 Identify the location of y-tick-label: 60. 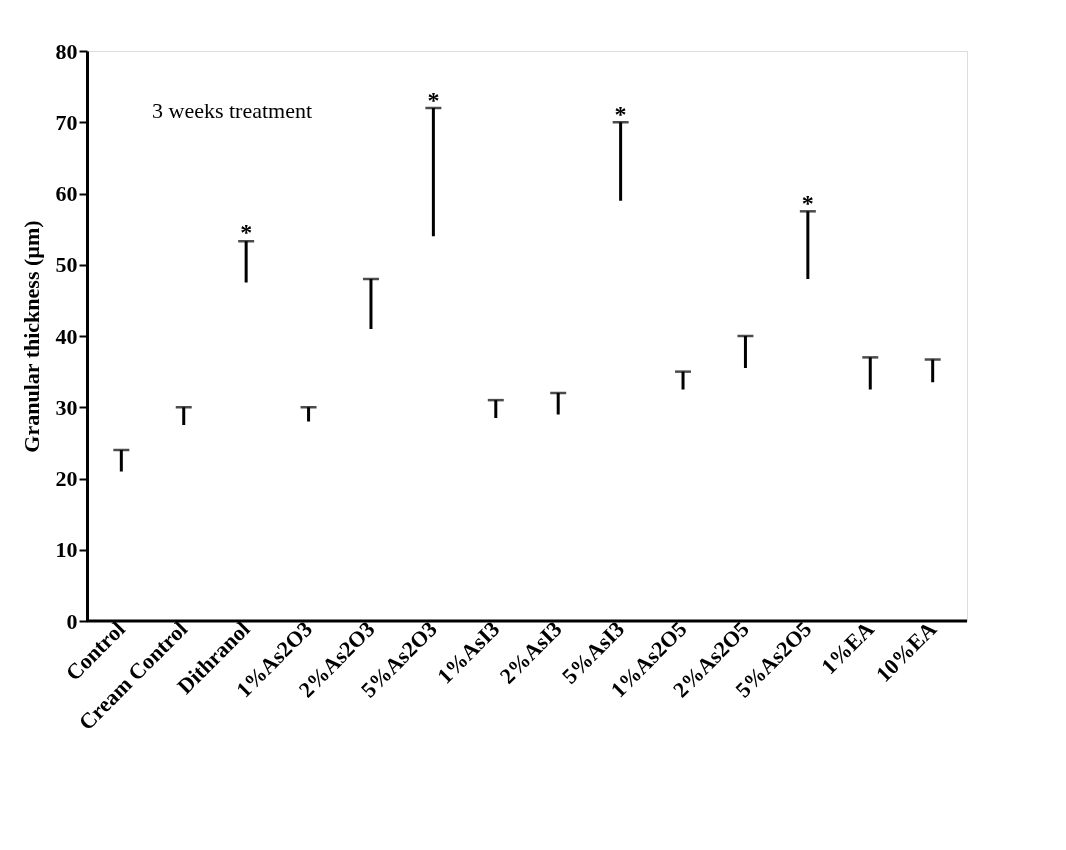
(66, 193).